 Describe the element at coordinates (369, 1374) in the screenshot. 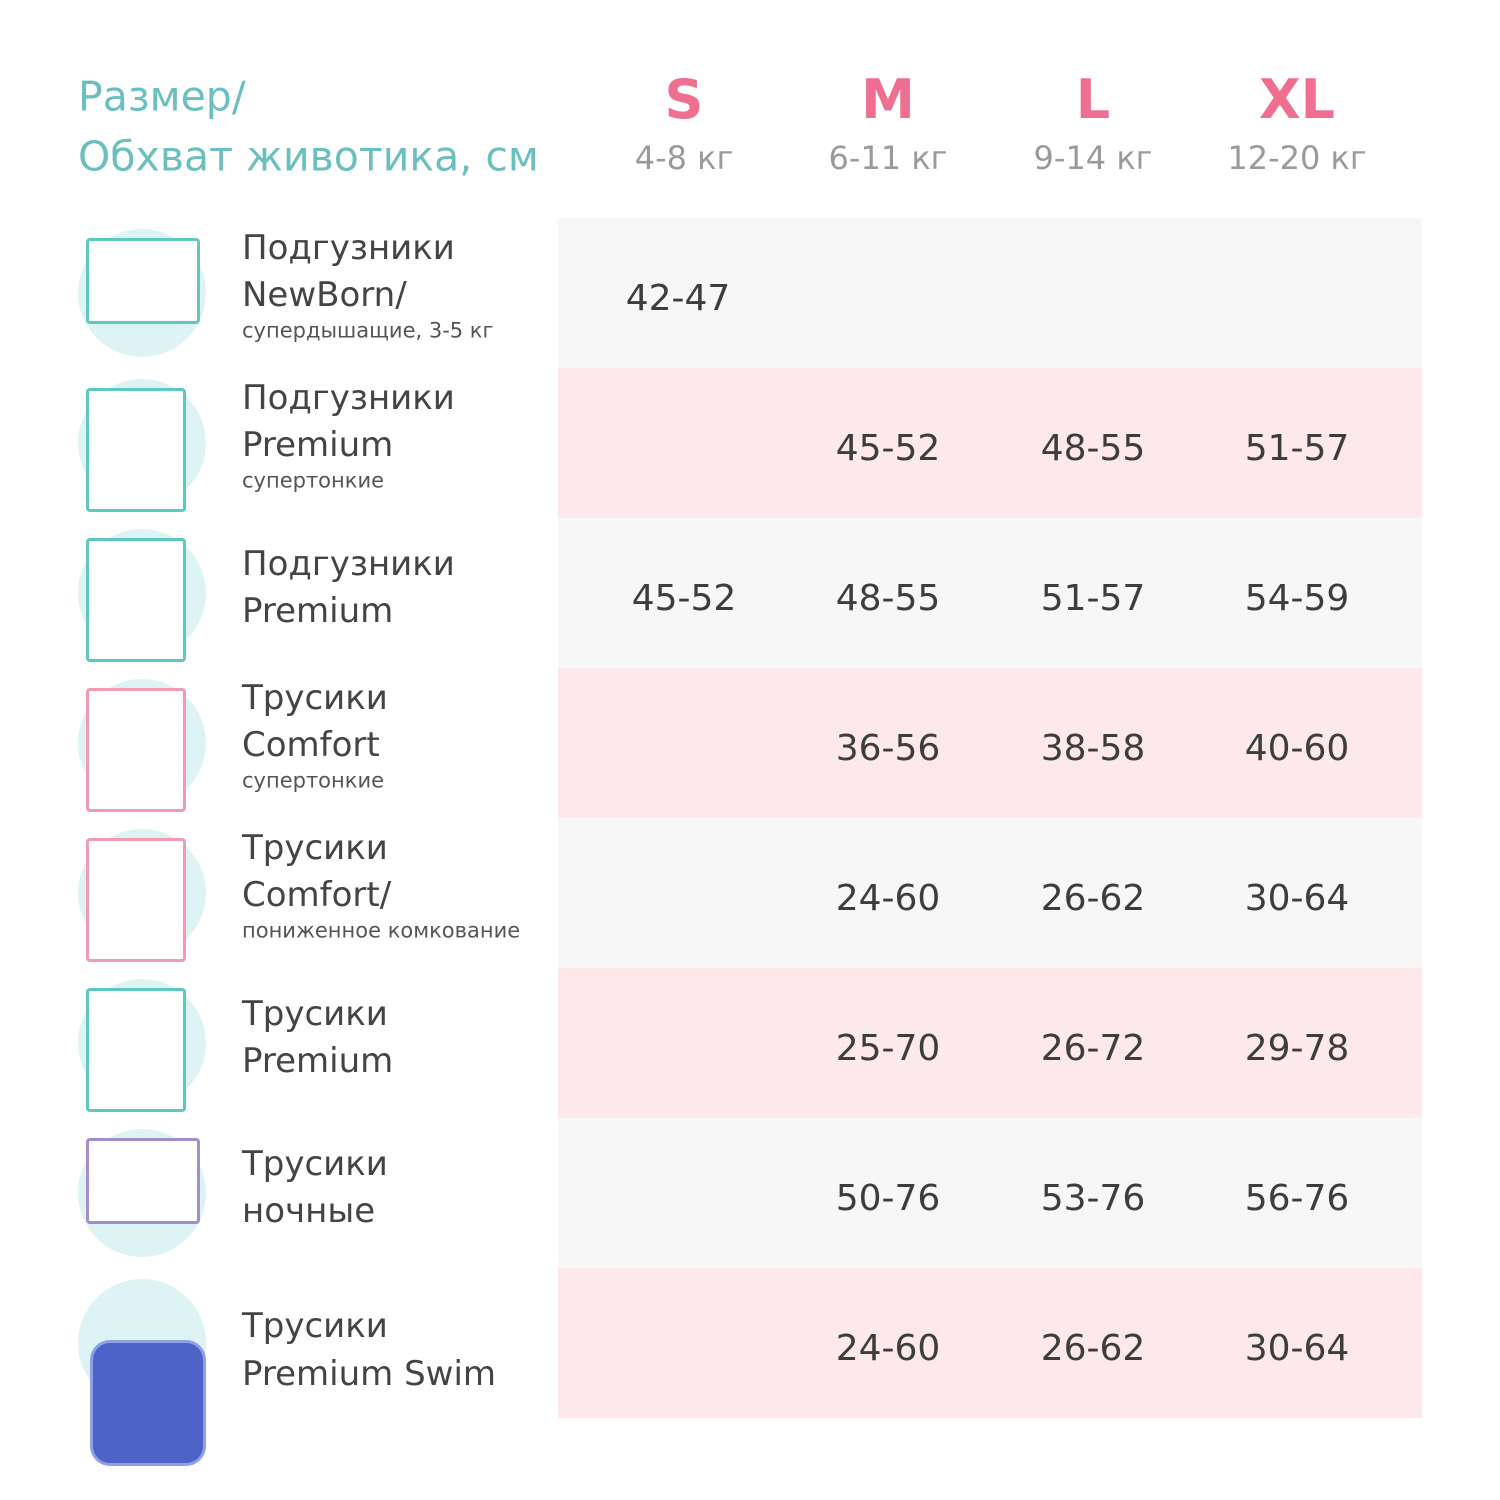

I see `product-name: Premium Swim` at that location.